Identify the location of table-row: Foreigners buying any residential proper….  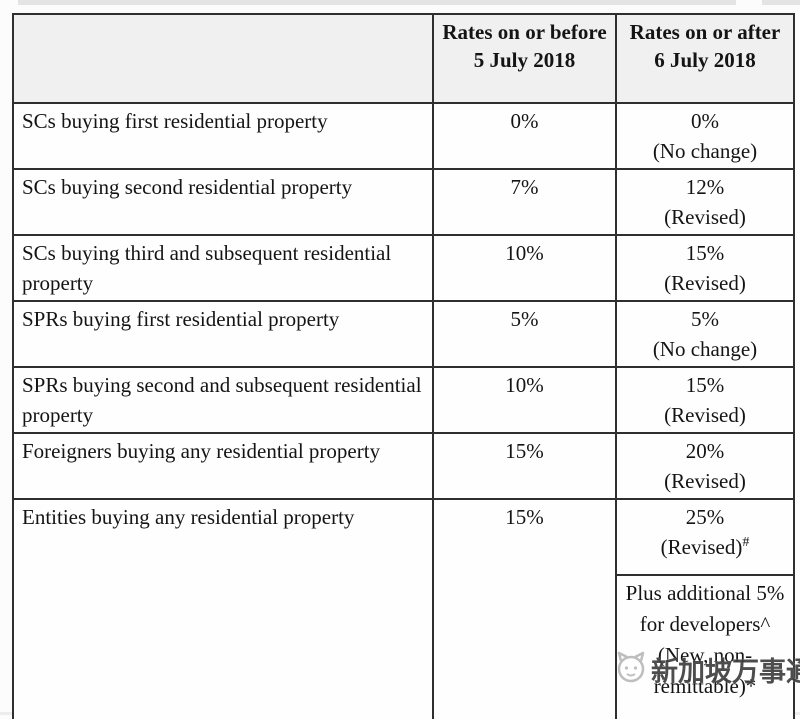
(403, 466).